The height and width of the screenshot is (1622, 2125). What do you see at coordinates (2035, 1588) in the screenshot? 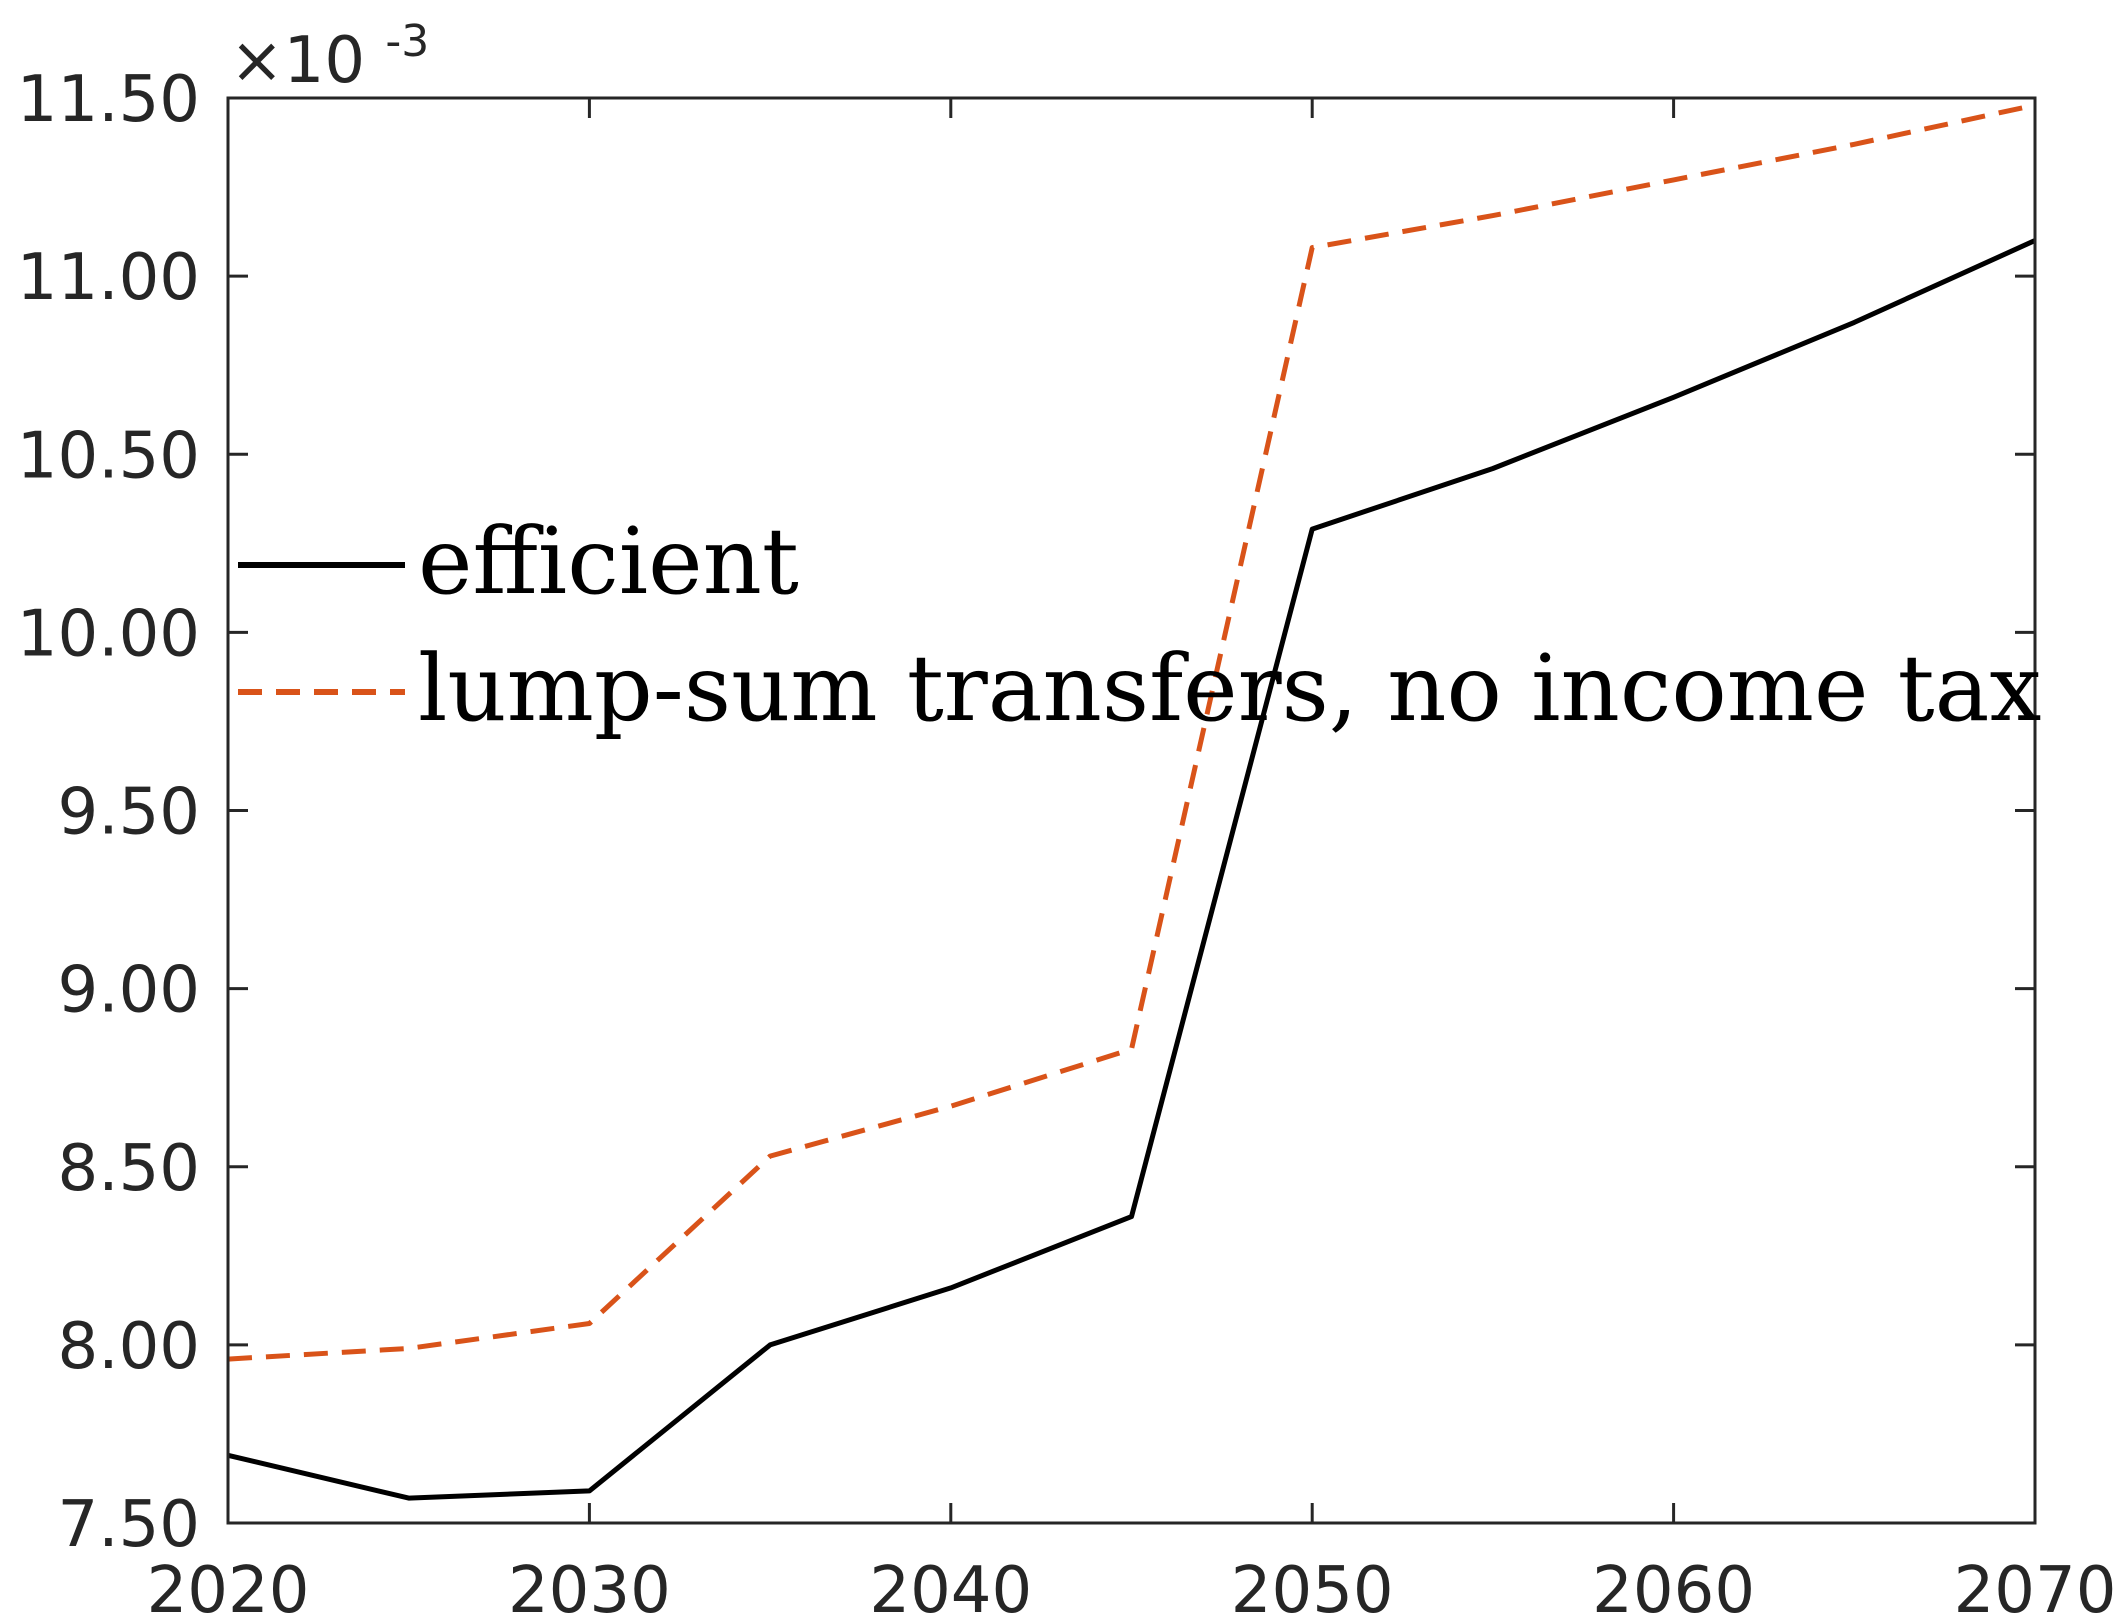
I see `x-tick-label: 2070` at bounding box center [2035, 1588].